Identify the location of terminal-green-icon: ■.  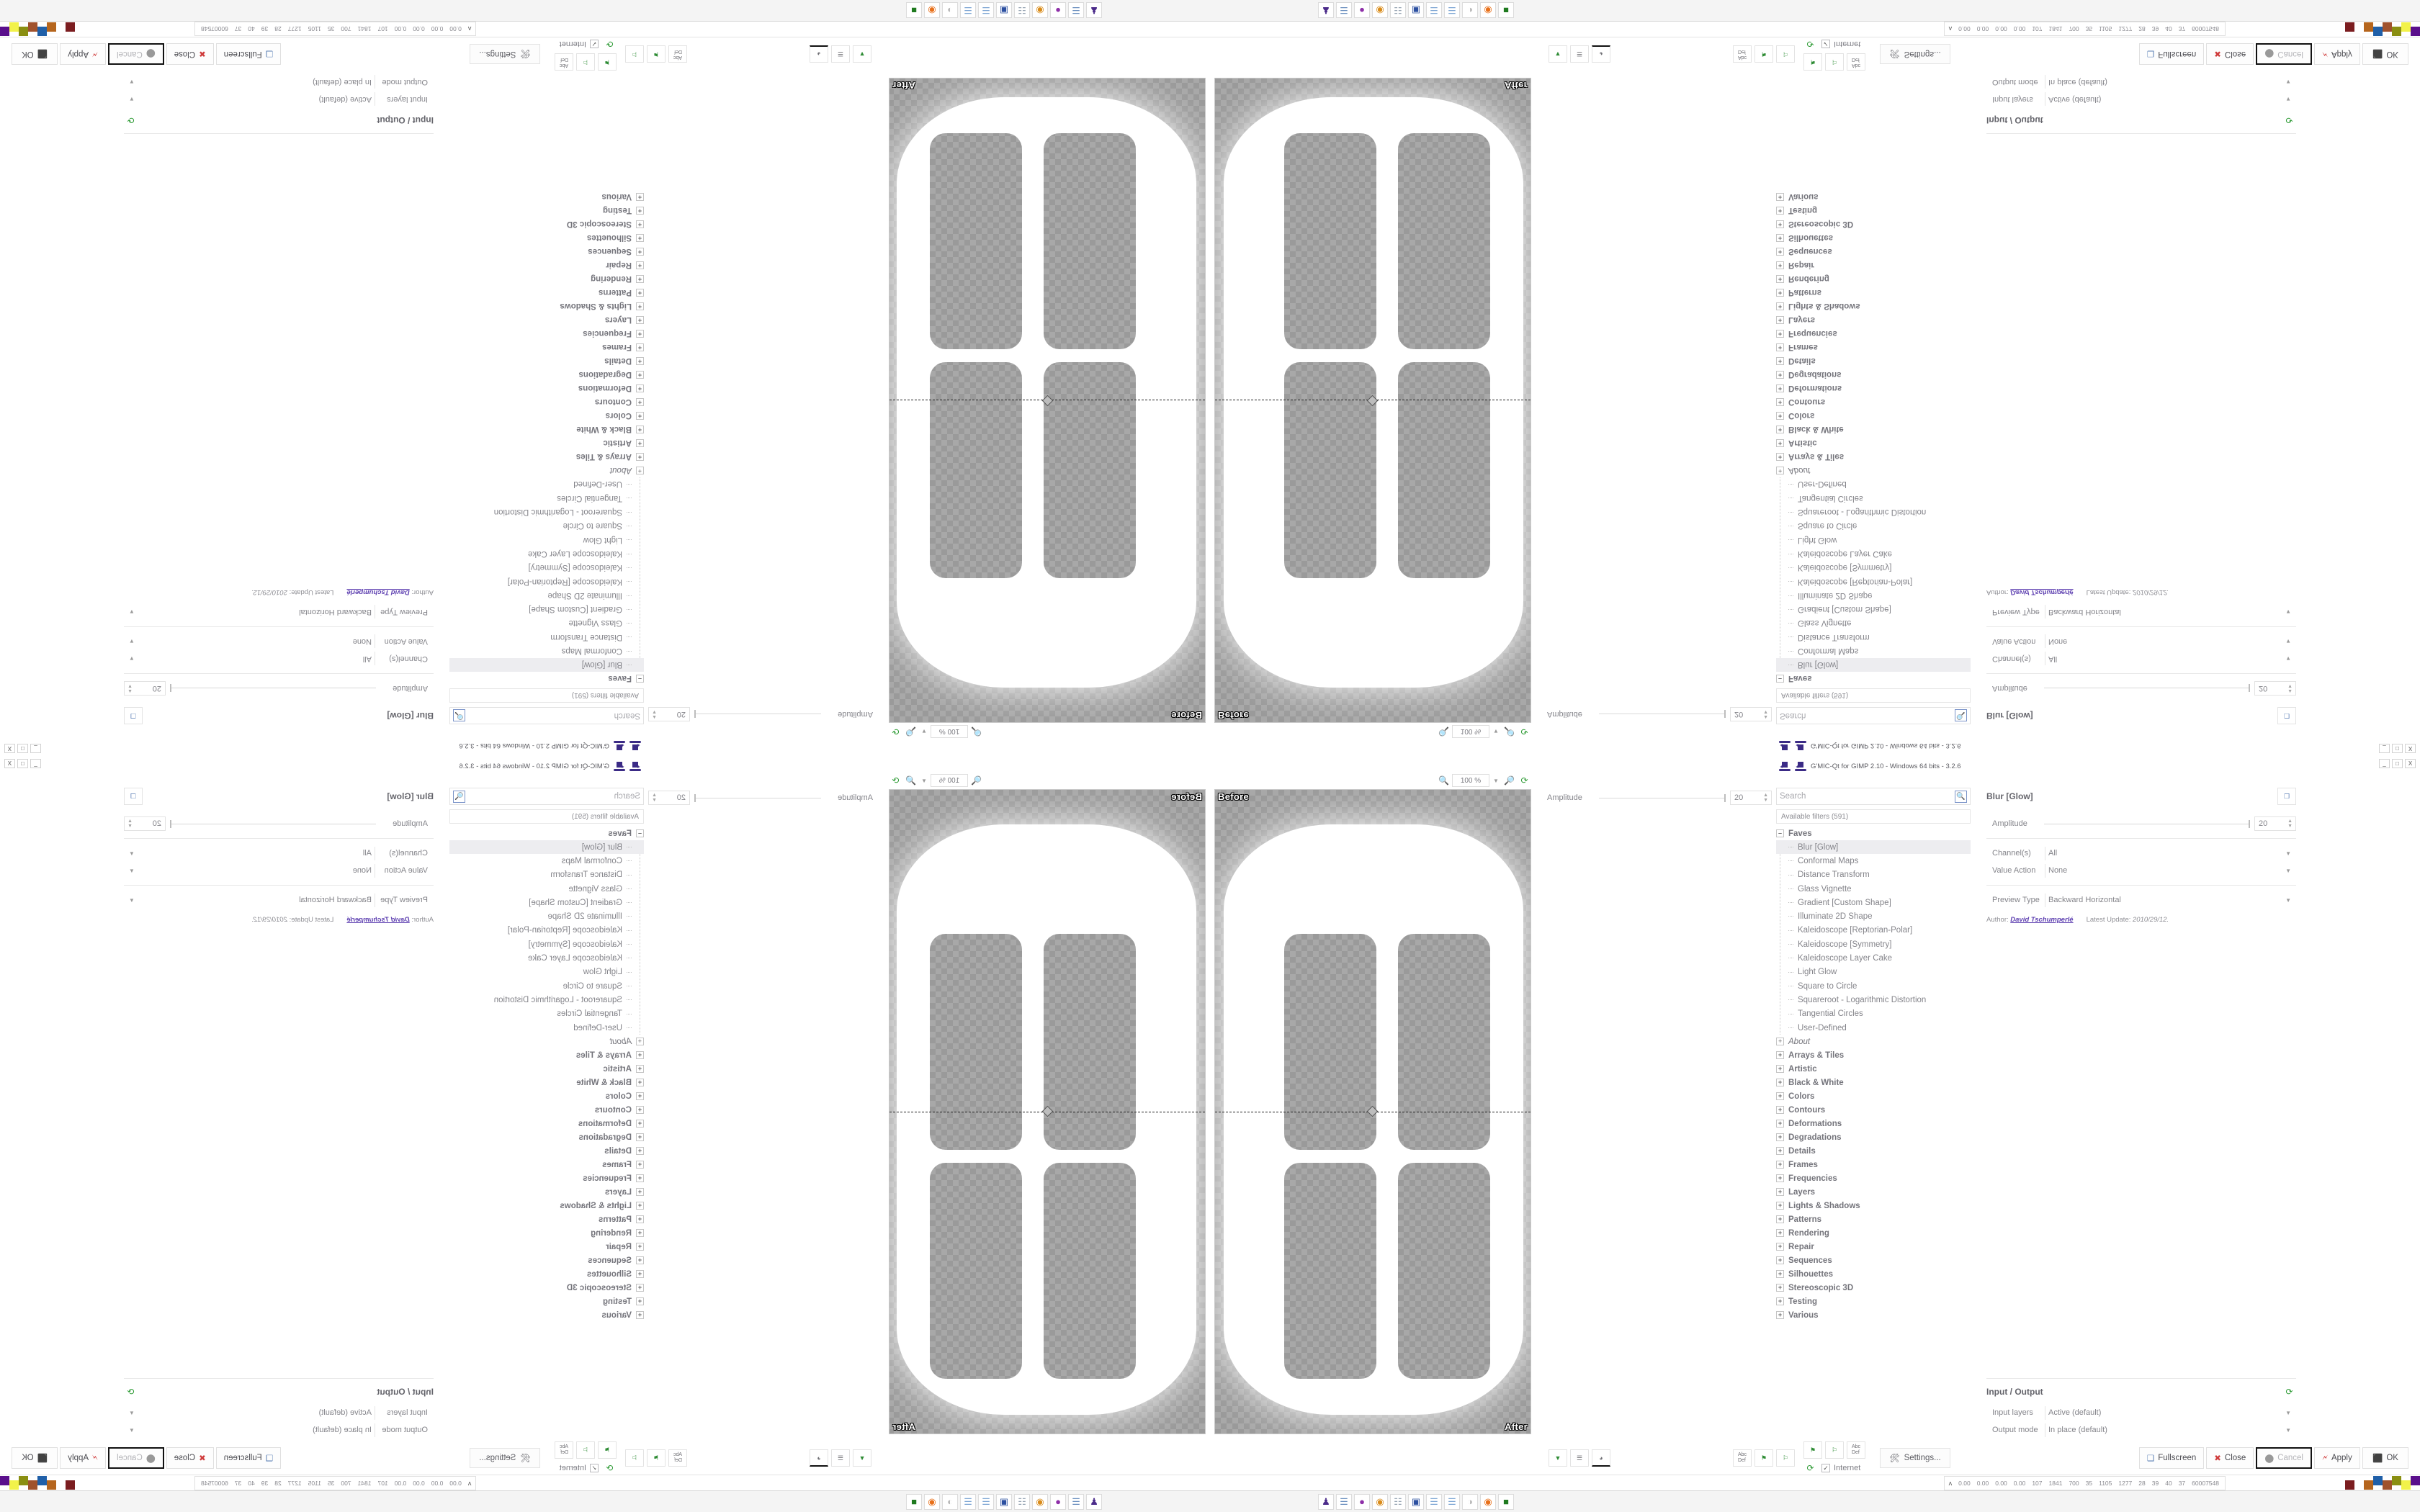
(1506, 10).